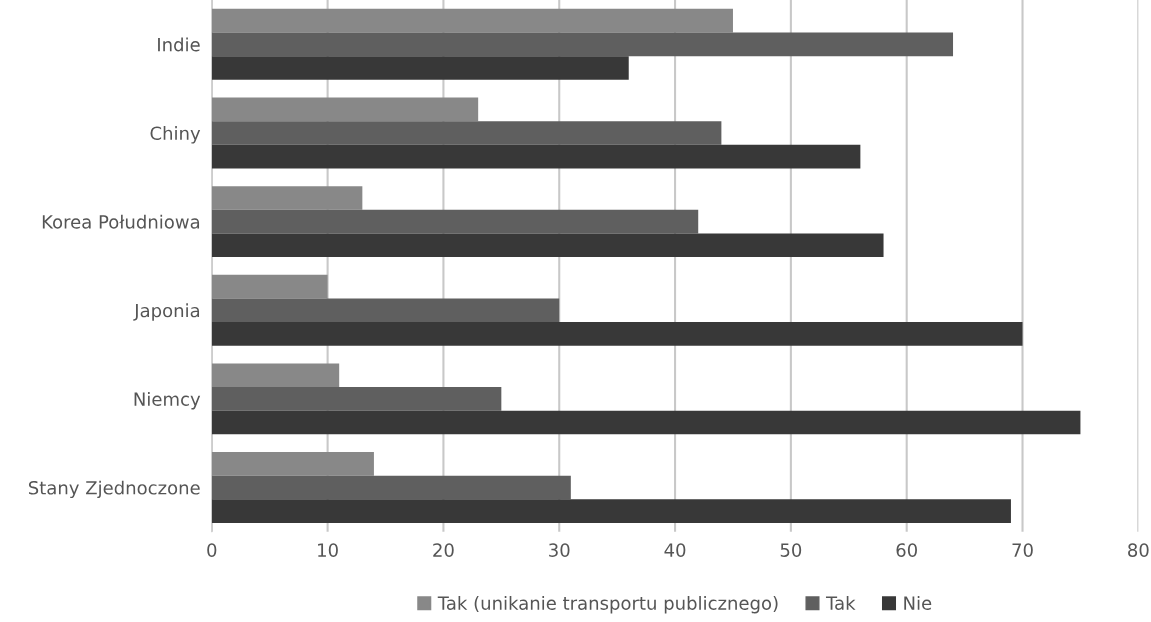  I want to click on x-tick-label: 60, so click(906, 550).